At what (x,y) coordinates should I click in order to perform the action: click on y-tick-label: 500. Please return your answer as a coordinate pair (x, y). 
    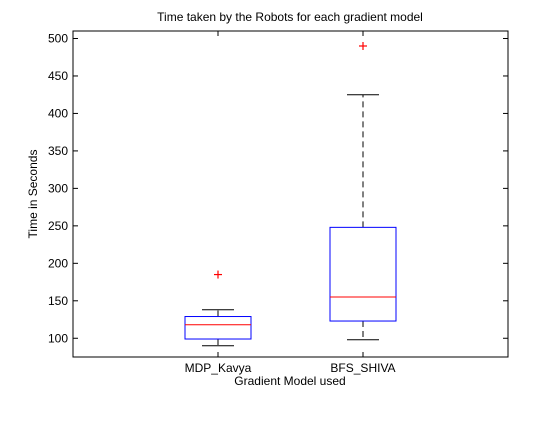
    Looking at the image, I should click on (58, 38).